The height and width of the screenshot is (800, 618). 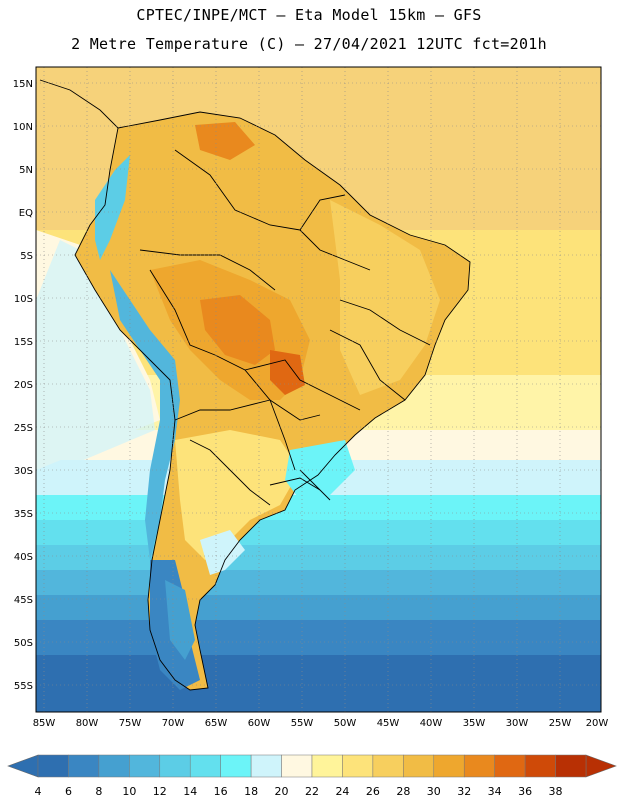 I want to click on colorbar-label: 28, so click(x=403, y=791).